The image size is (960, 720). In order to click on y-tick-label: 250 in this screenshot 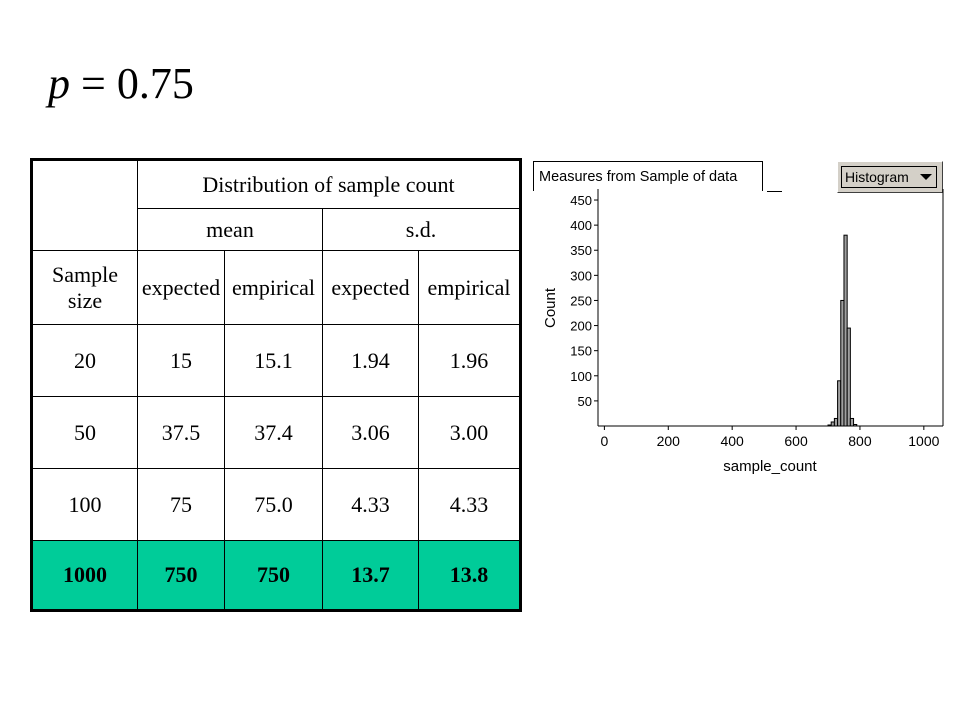, I will do `click(581, 300)`.